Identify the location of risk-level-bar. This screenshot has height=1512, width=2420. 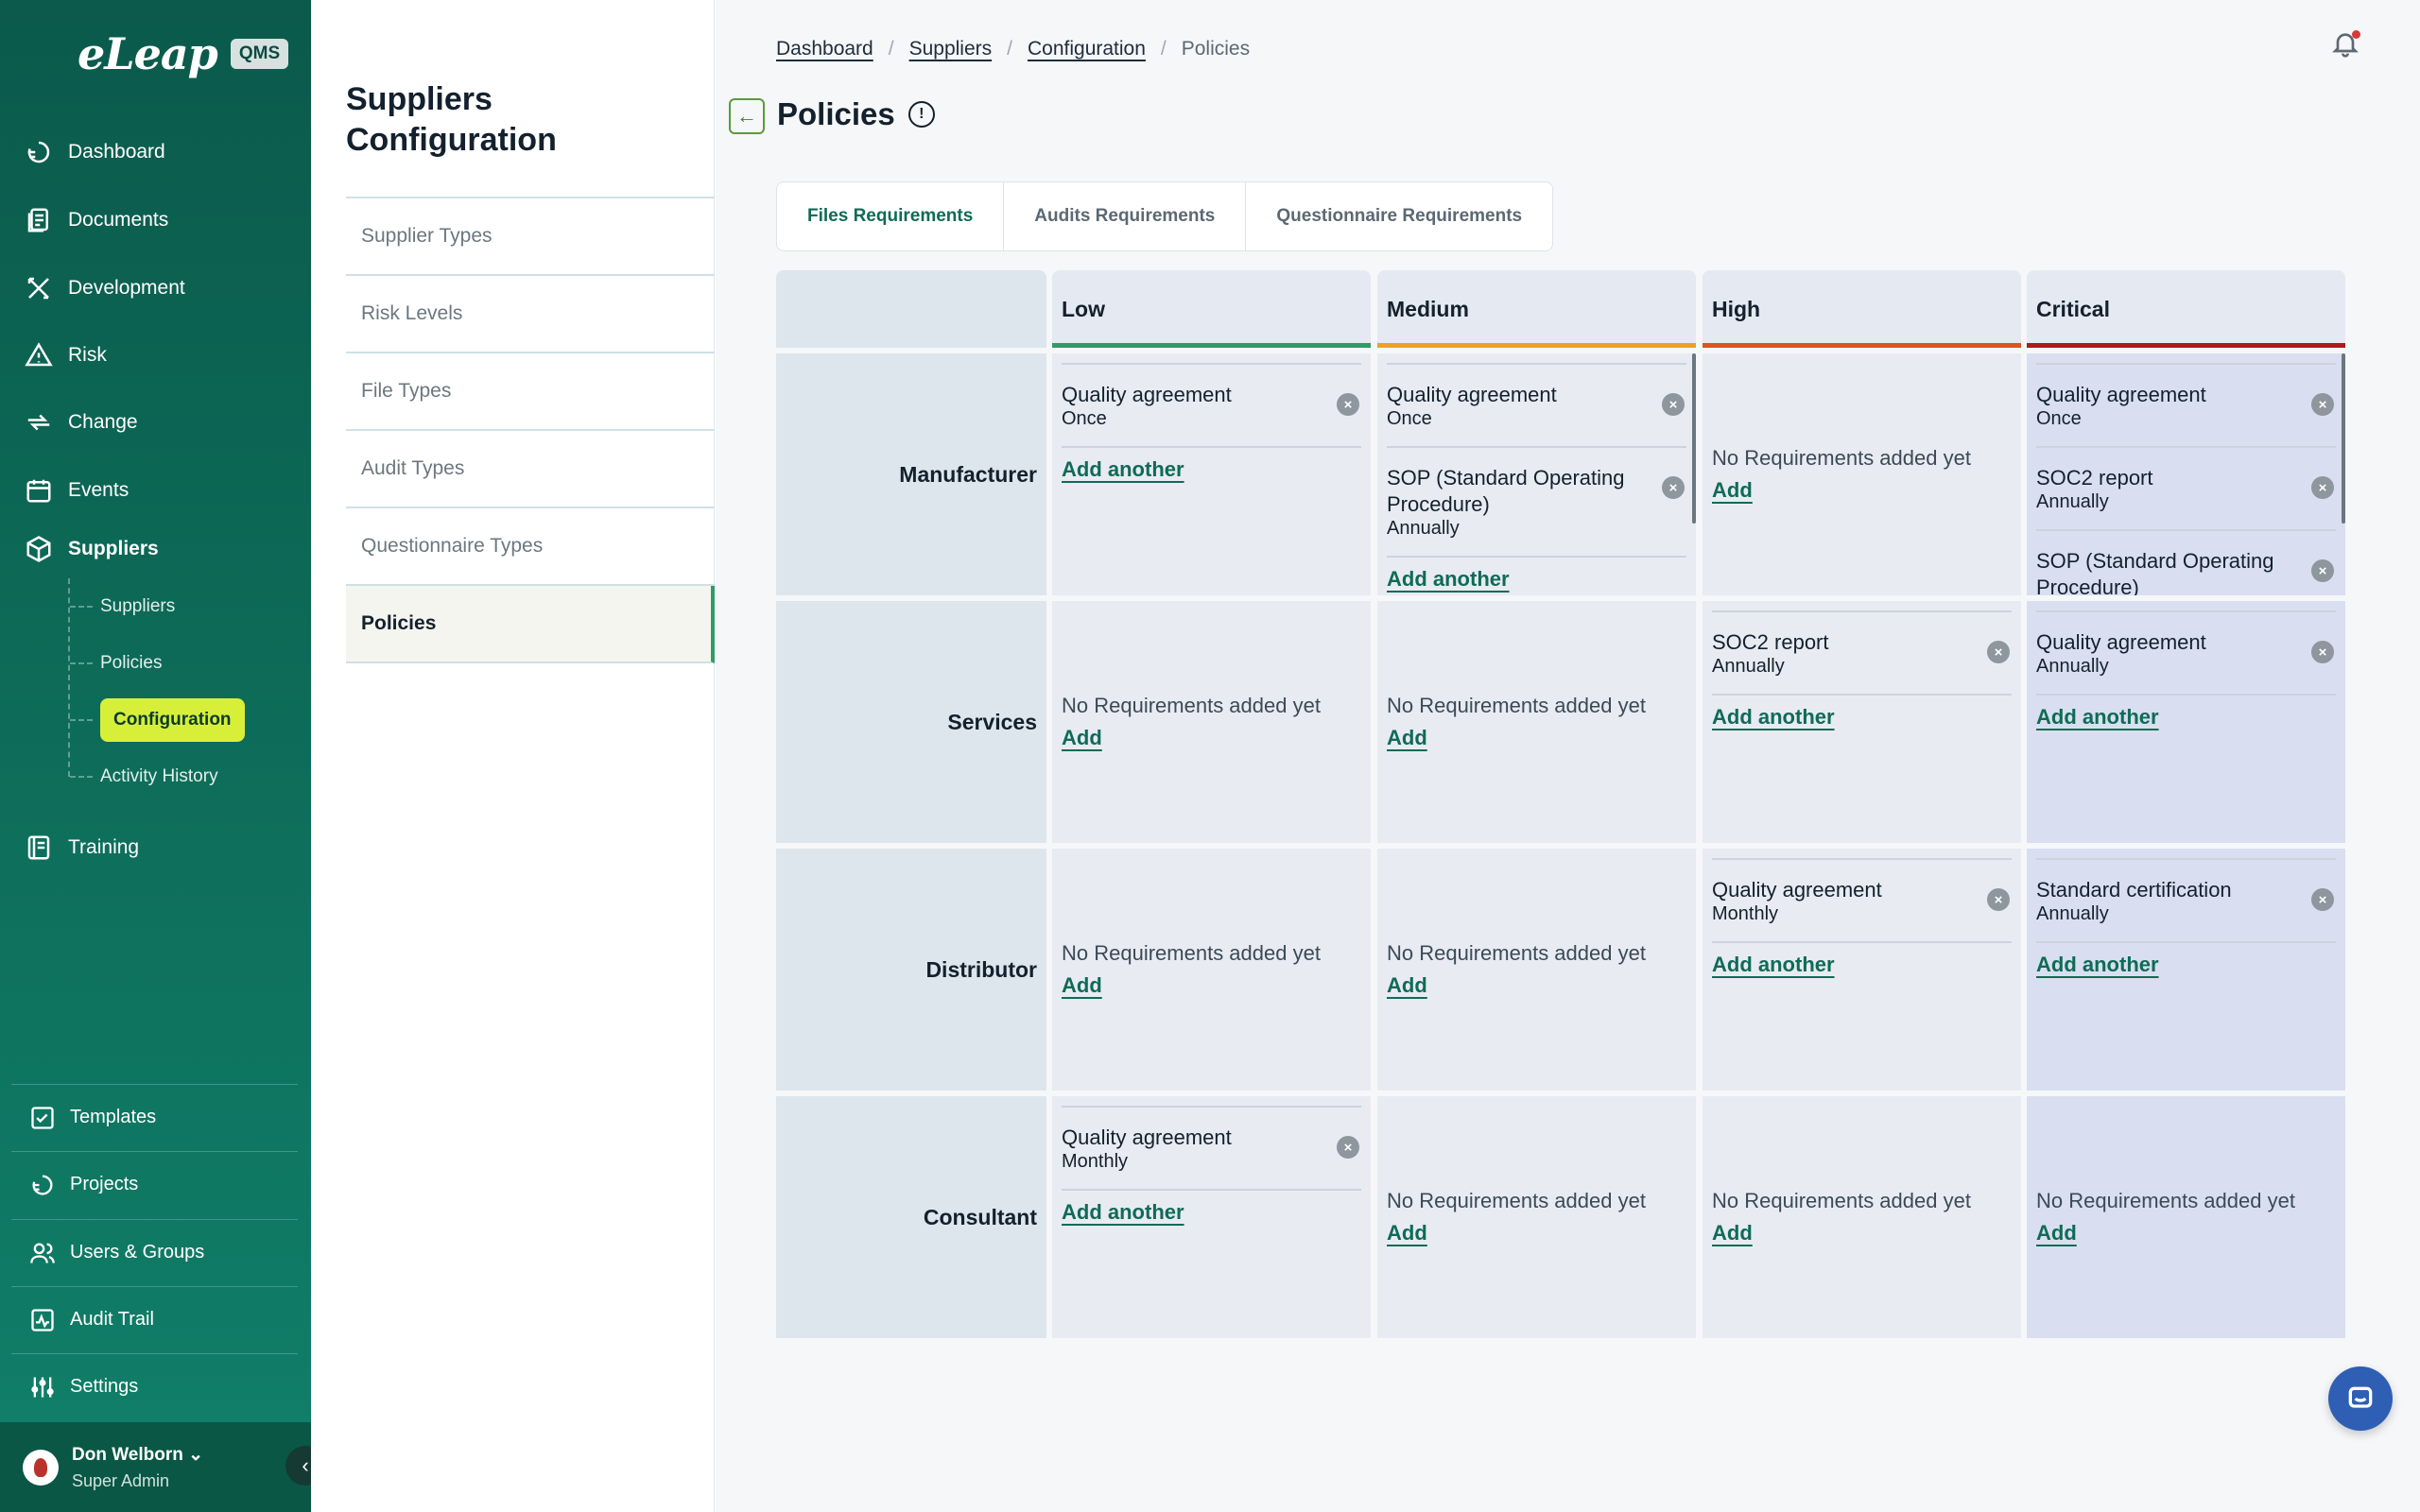
(1211, 345).